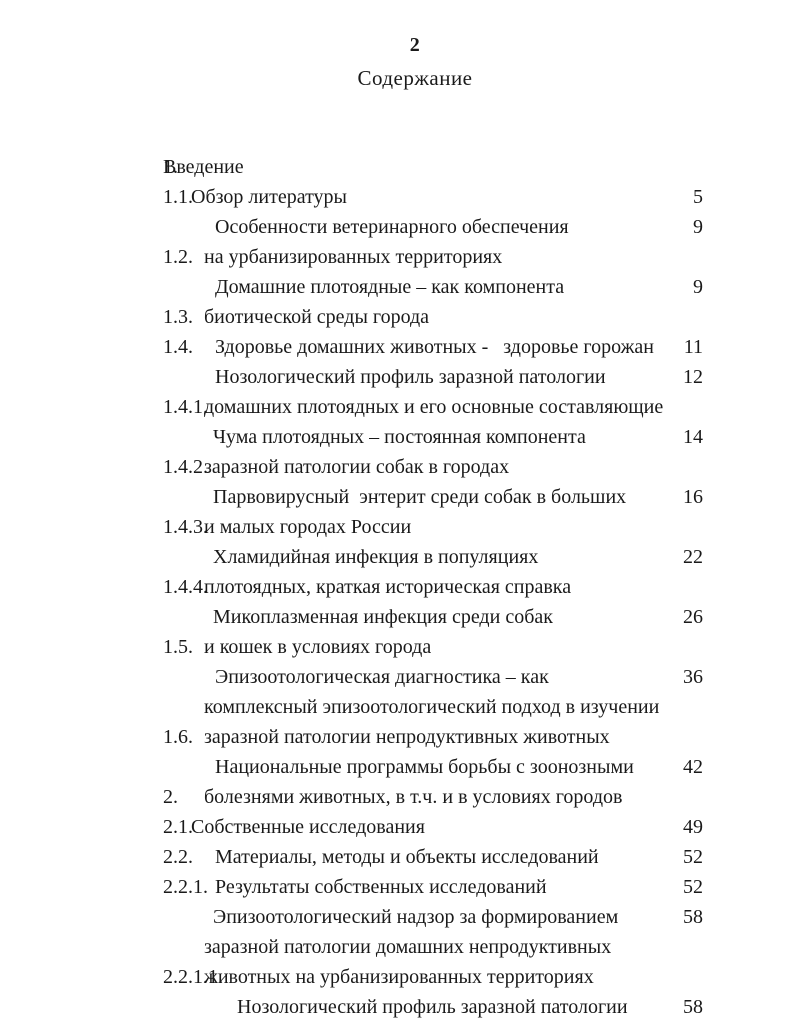  I want to click on toc-entry-number: 1.4., so click(178, 347).